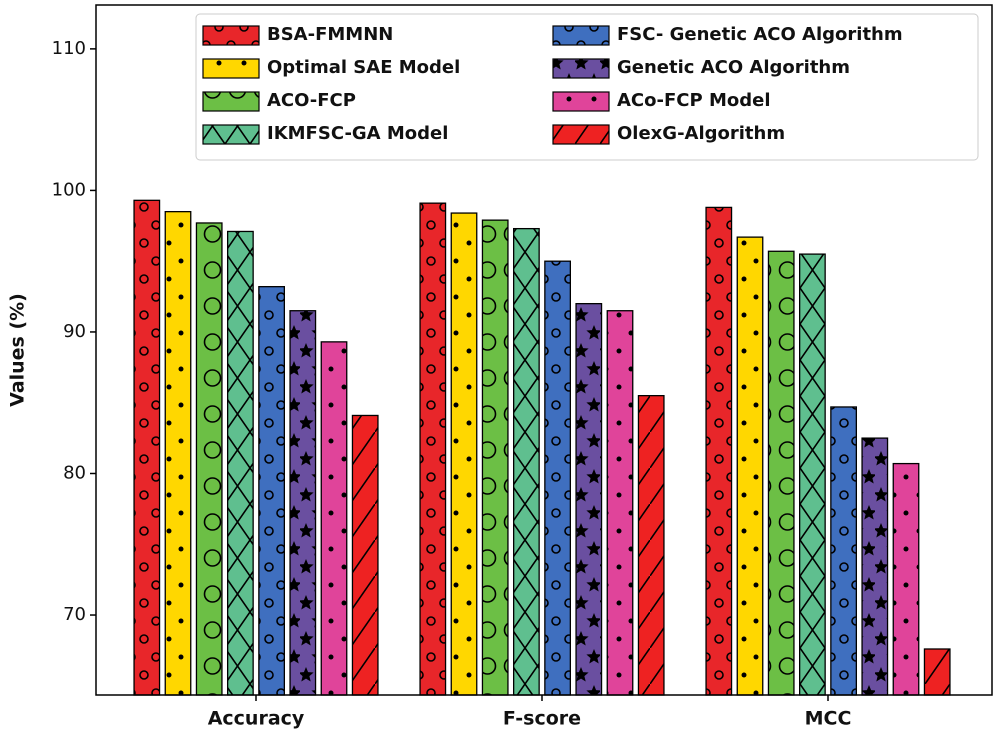 Image resolution: width=1000 pixels, height=741 pixels. What do you see at coordinates (733, 67) in the screenshot?
I see `legend-label: Genetic ACO Algorithm` at bounding box center [733, 67].